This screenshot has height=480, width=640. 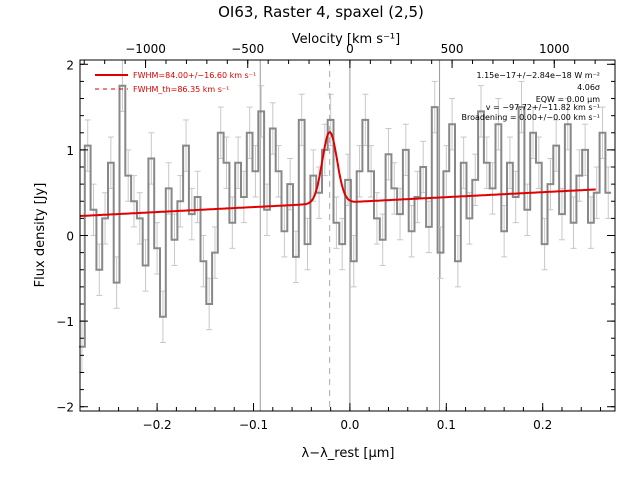 I want to click on y-tick-label: 1, so click(x=70, y=151).